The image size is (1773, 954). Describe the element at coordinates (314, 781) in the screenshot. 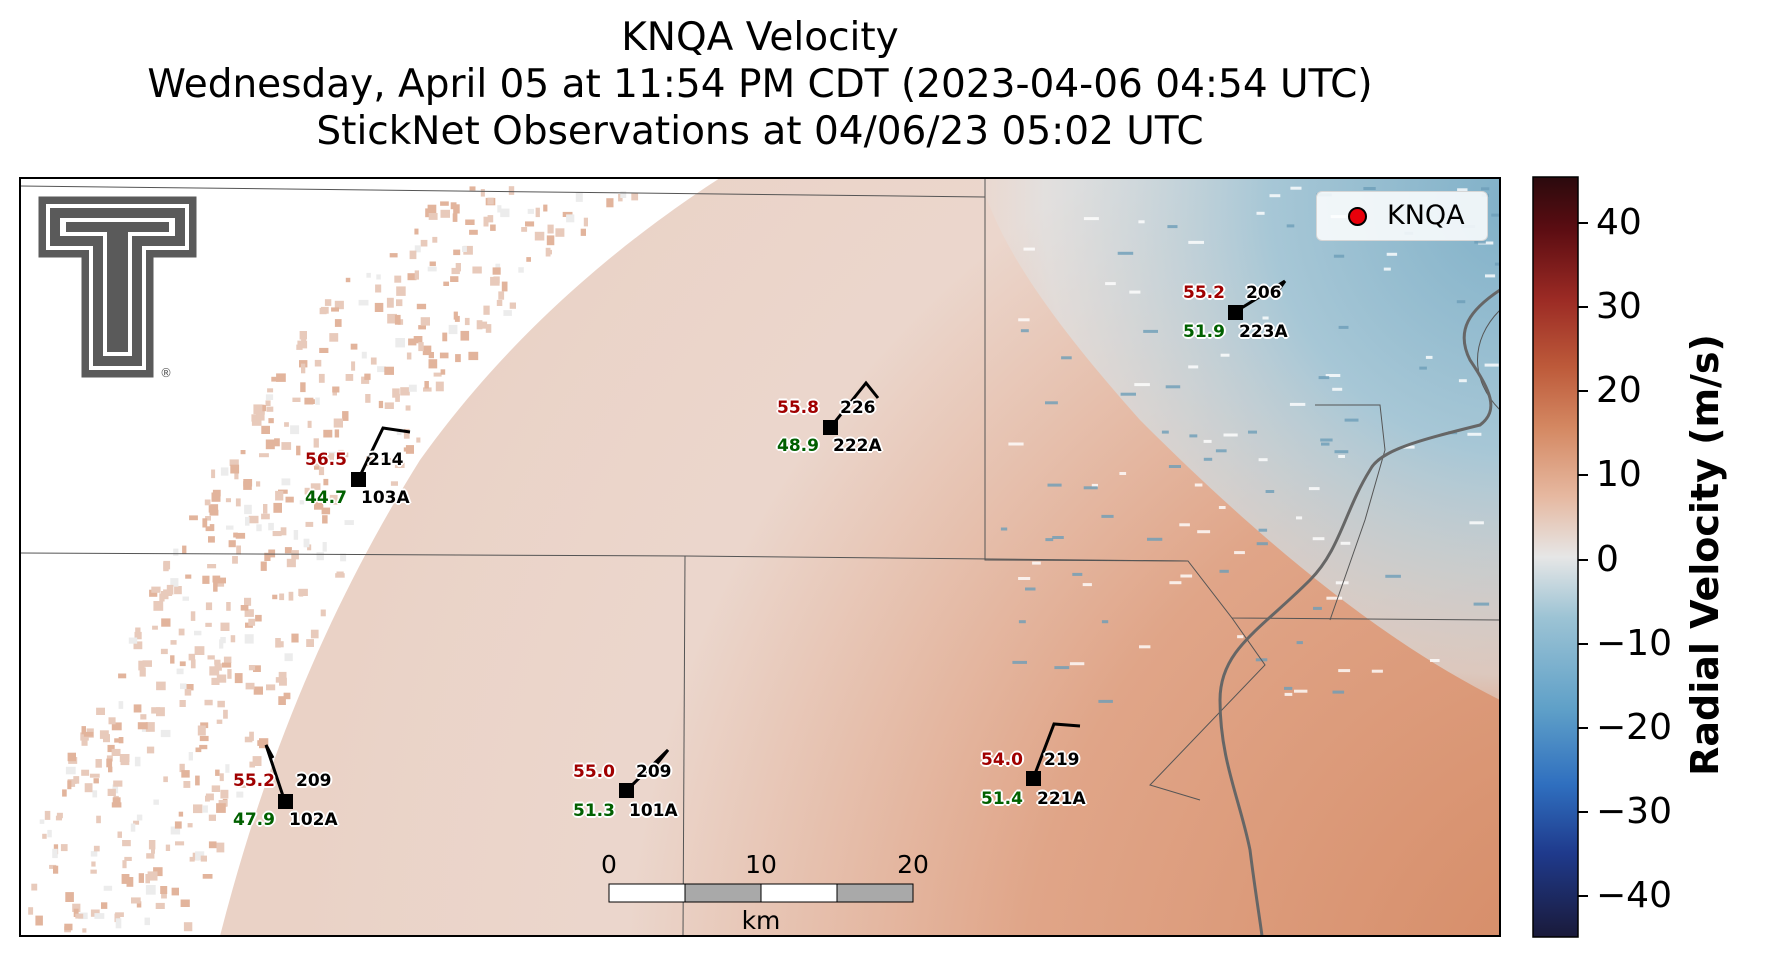

I see `station-num-102A: 209` at that location.